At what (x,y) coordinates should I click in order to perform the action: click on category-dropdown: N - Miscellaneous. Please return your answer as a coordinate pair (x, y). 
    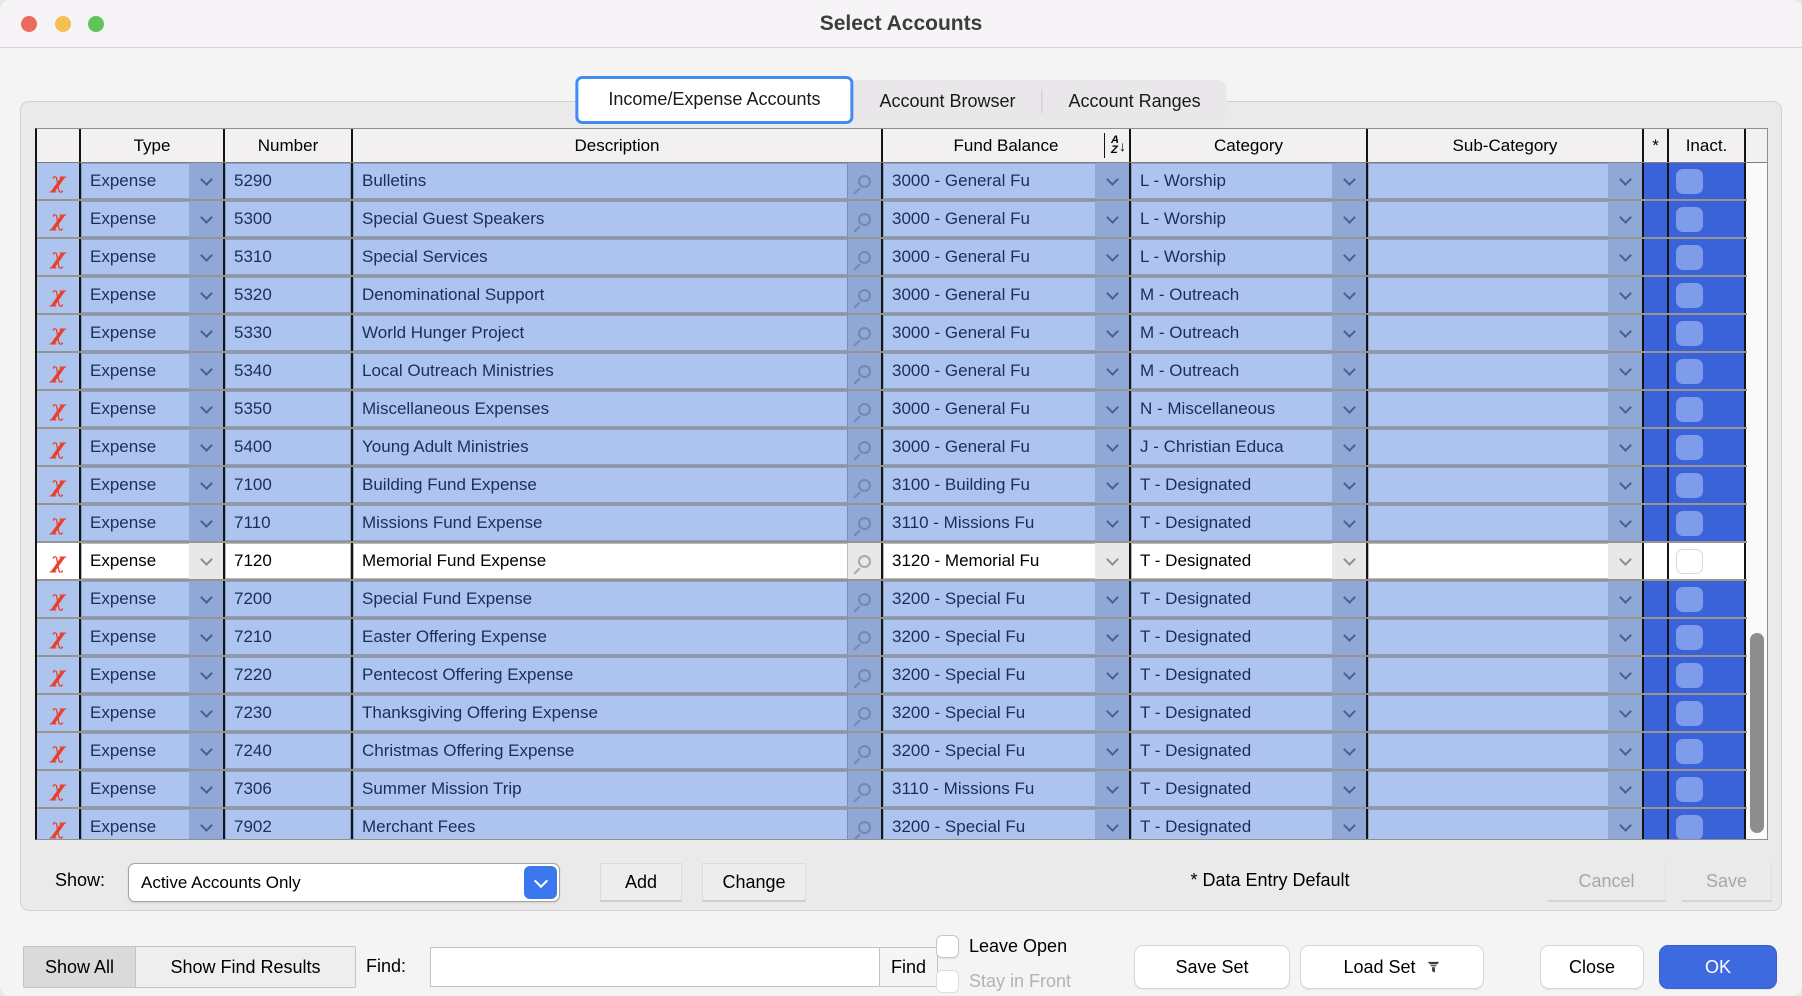
    Looking at the image, I should click on (1248, 409).